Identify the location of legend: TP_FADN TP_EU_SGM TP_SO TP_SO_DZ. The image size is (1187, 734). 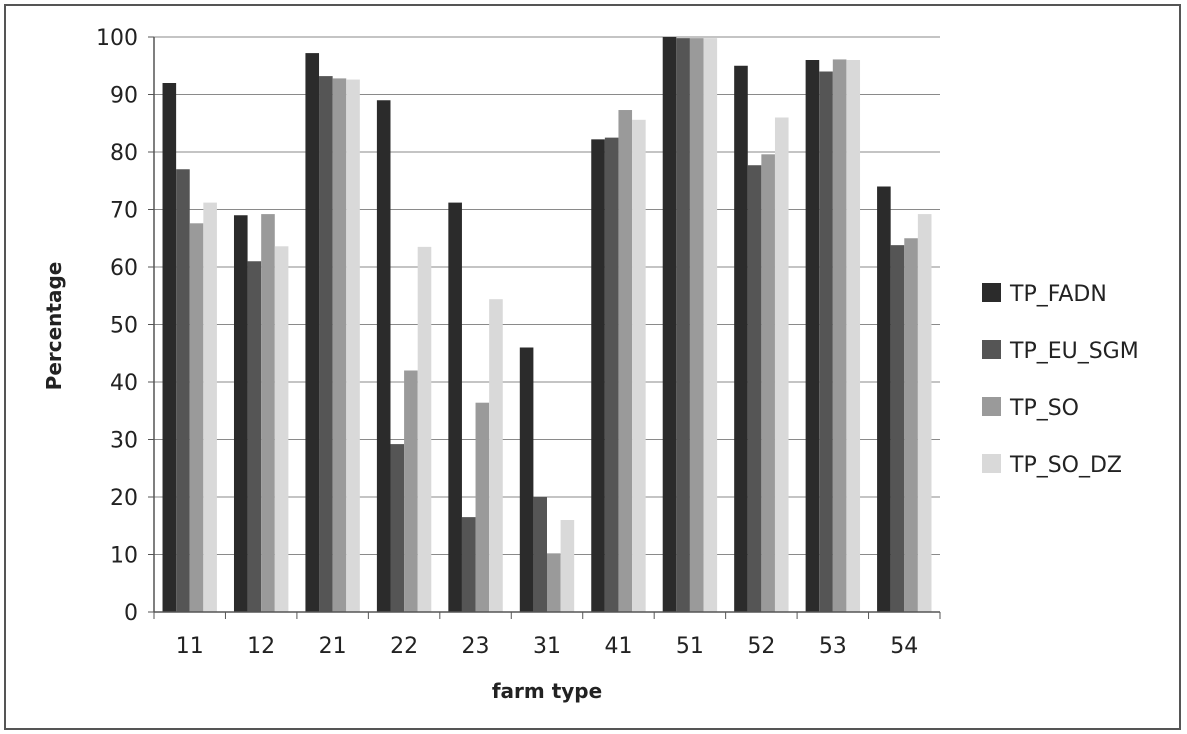
(1060, 380).